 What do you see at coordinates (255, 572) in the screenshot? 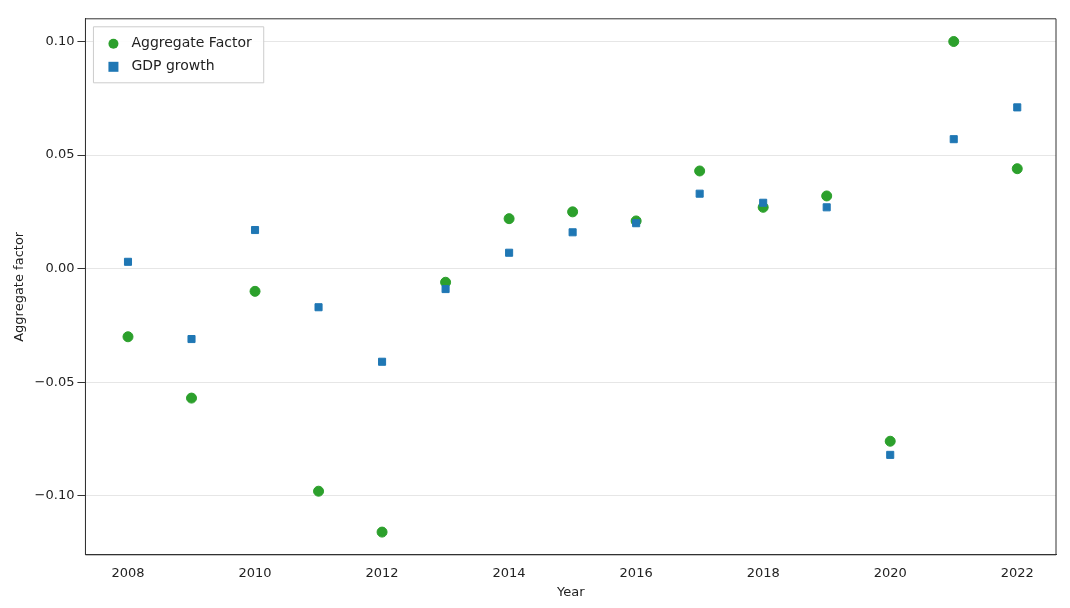
I see `x-tick-label: 2010` at bounding box center [255, 572].